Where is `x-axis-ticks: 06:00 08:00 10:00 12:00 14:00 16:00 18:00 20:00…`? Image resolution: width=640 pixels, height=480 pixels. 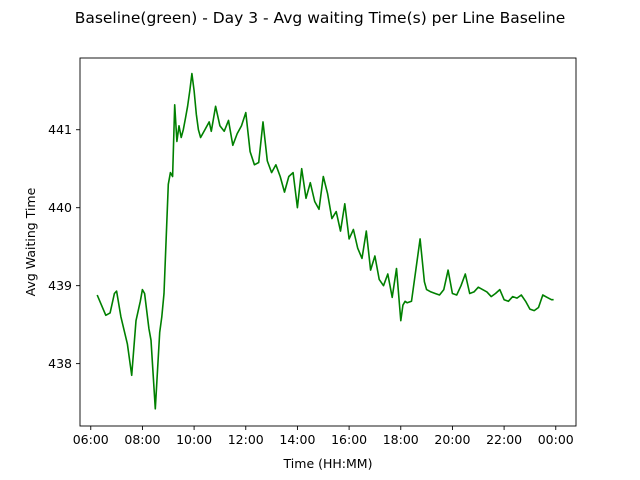 x-axis-ticks: 06:00 08:00 10:00 12:00 14:00 16:00 18:00 20:00… is located at coordinates (323, 436).